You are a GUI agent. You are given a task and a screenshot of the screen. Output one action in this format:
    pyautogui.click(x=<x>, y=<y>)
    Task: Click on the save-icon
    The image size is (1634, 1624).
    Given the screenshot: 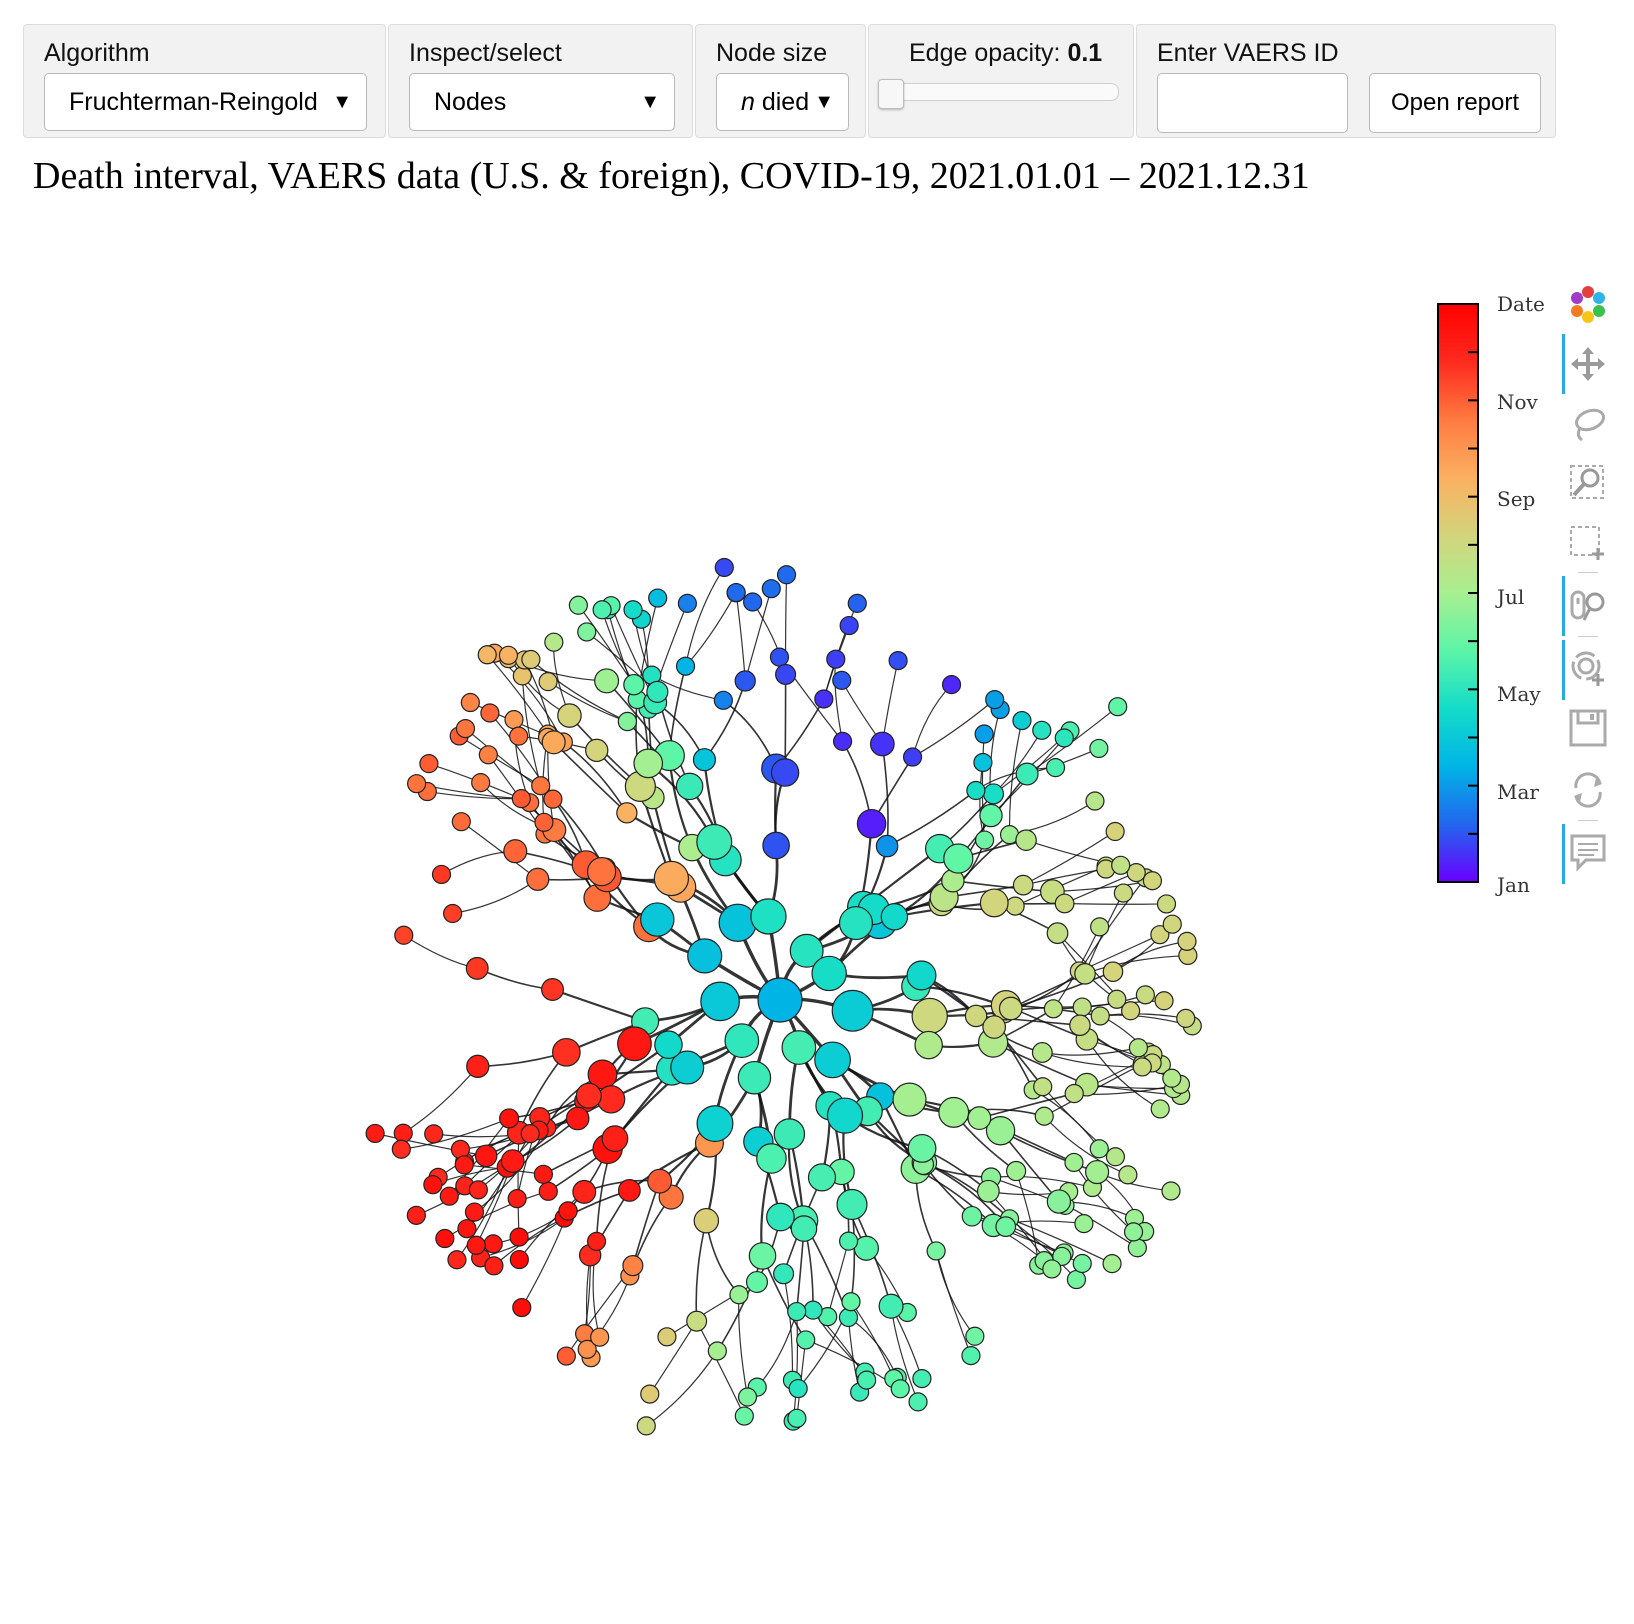 What is the action you would take?
    pyautogui.click(x=1588, y=728)
    